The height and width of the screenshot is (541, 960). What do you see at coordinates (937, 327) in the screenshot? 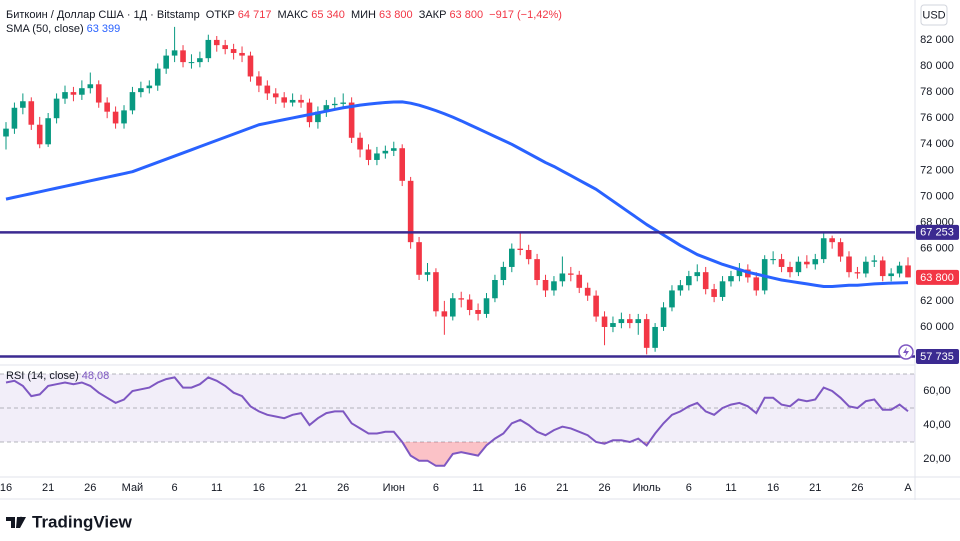
I see `y-tick-label: 60 000` at bounding box center [937, 327].